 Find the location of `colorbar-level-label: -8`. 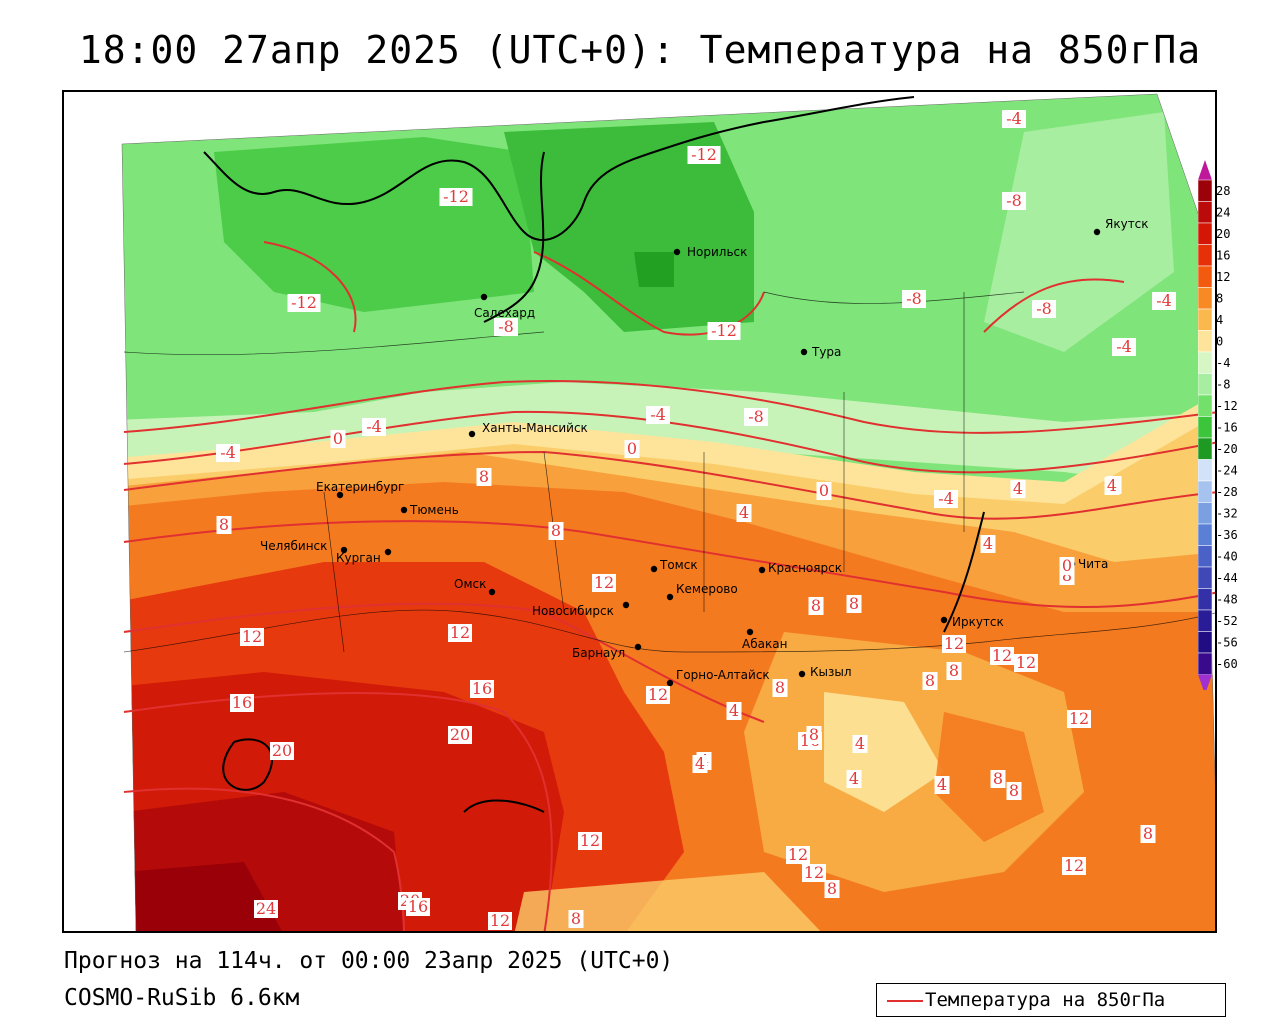

colorbar-level-label: -8 is located at coordinates (1223, 384).